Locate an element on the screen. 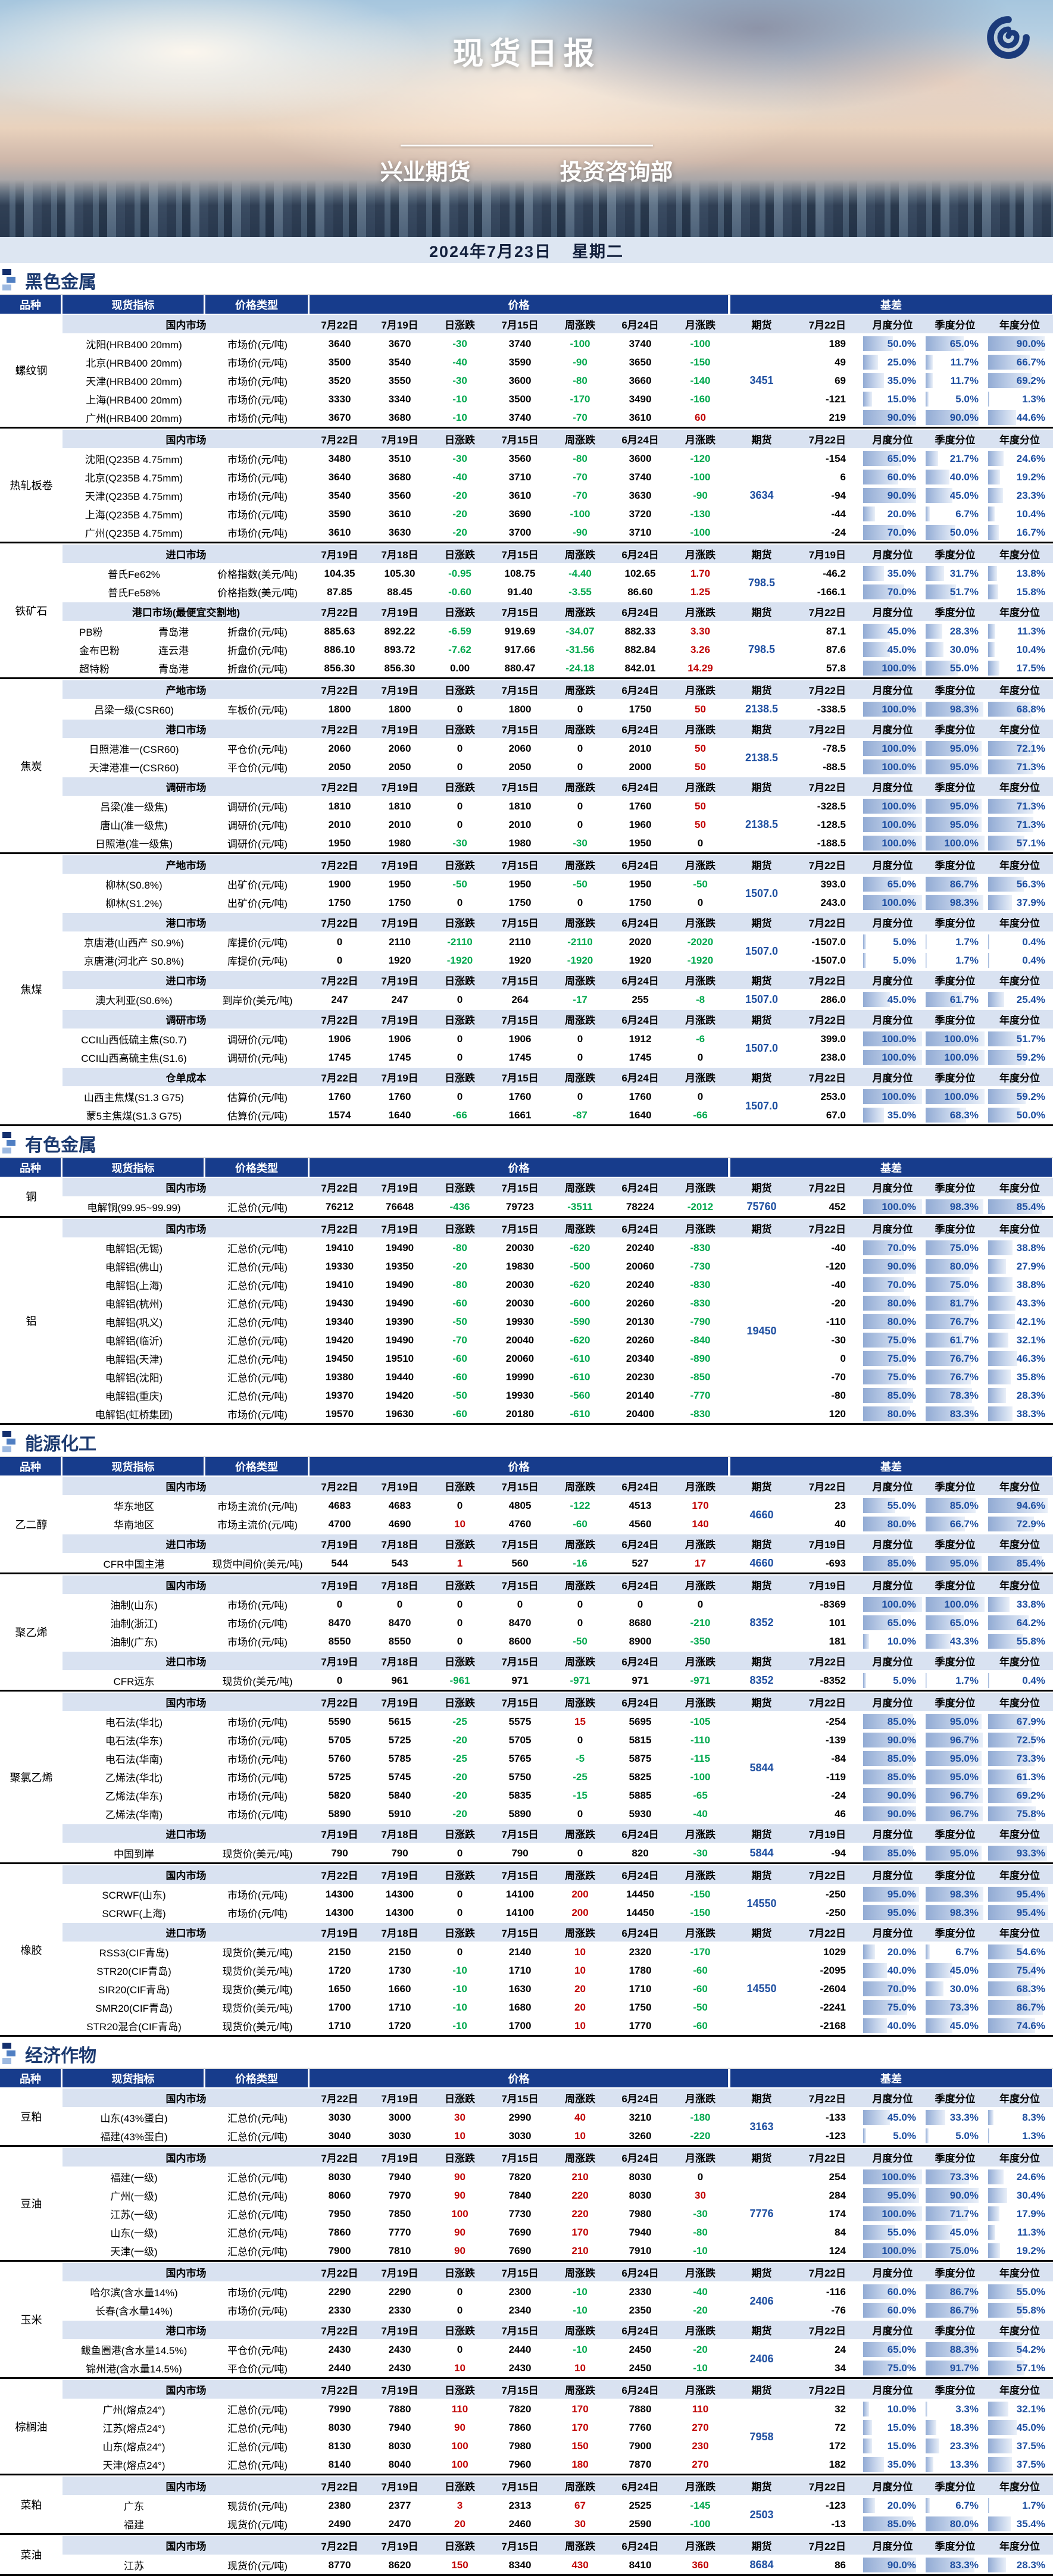  date-column-header: 6月24日 is located at coordinates (640, 2099).